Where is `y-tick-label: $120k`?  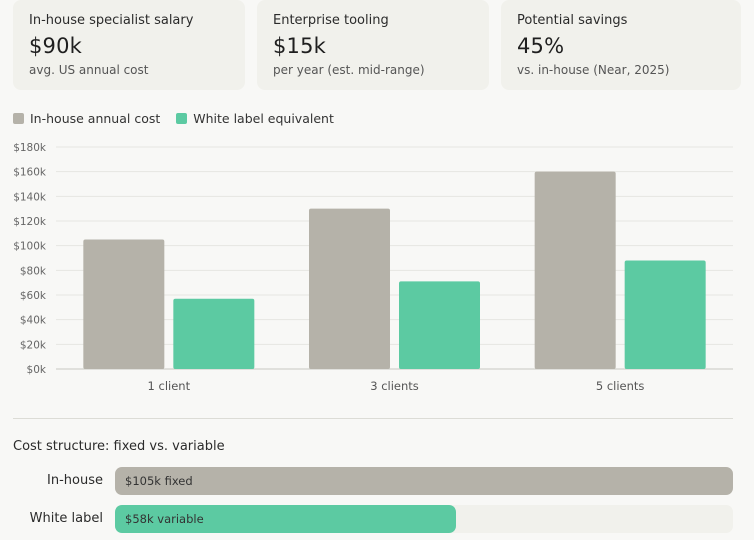 y-tick-label: $120k is located at coordinates (30, 222).